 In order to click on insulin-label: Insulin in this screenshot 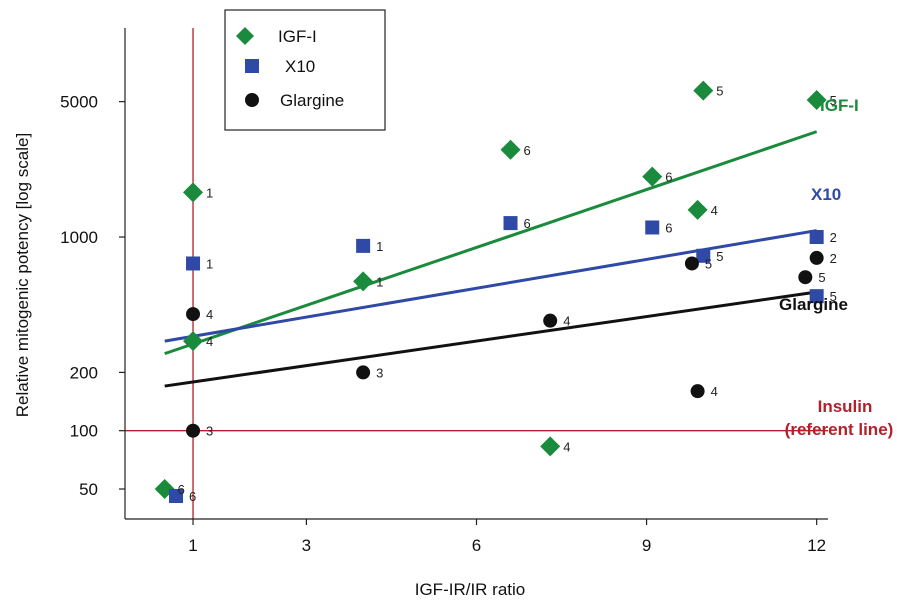, I will do `click(845, 406)`.